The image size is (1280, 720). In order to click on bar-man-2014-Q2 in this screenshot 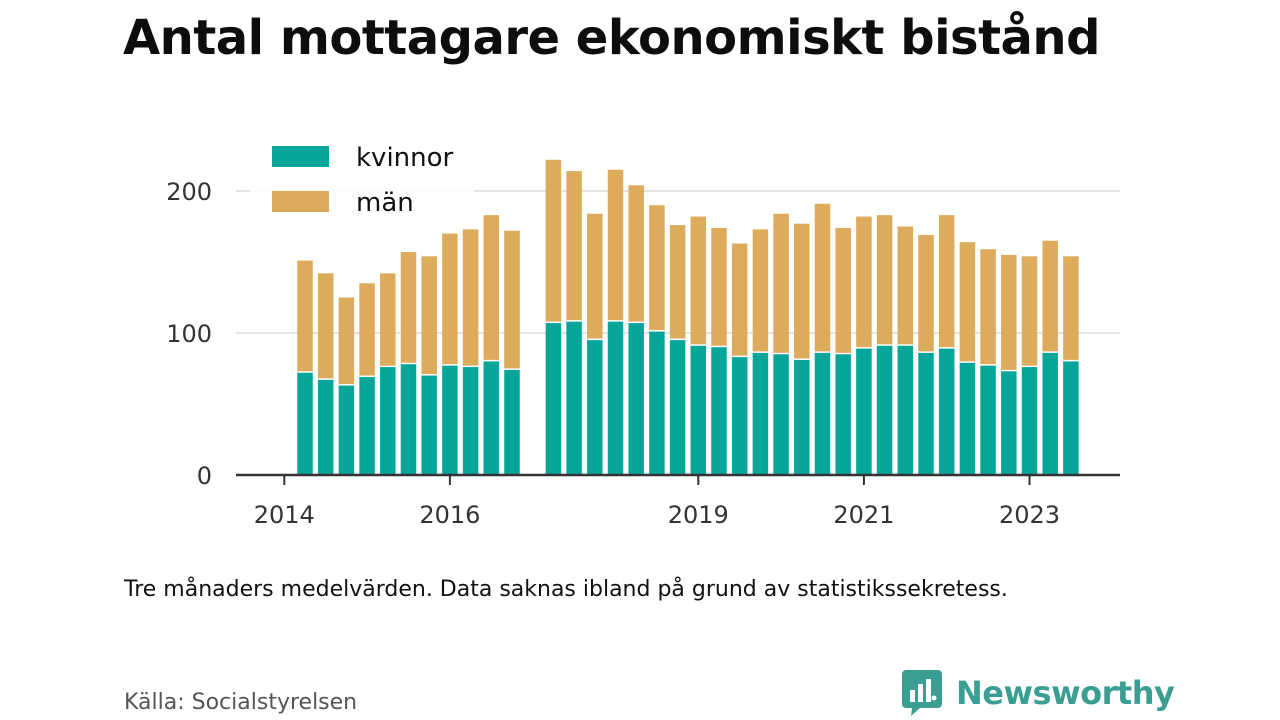, I will do `click(305, 316)`.